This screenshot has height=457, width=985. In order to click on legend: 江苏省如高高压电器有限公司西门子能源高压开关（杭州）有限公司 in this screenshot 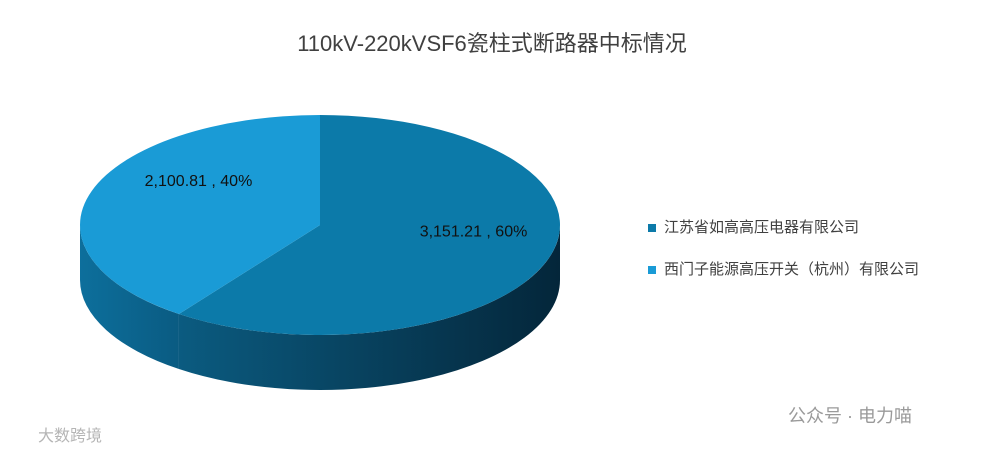, I will do `click(808, 256)`.